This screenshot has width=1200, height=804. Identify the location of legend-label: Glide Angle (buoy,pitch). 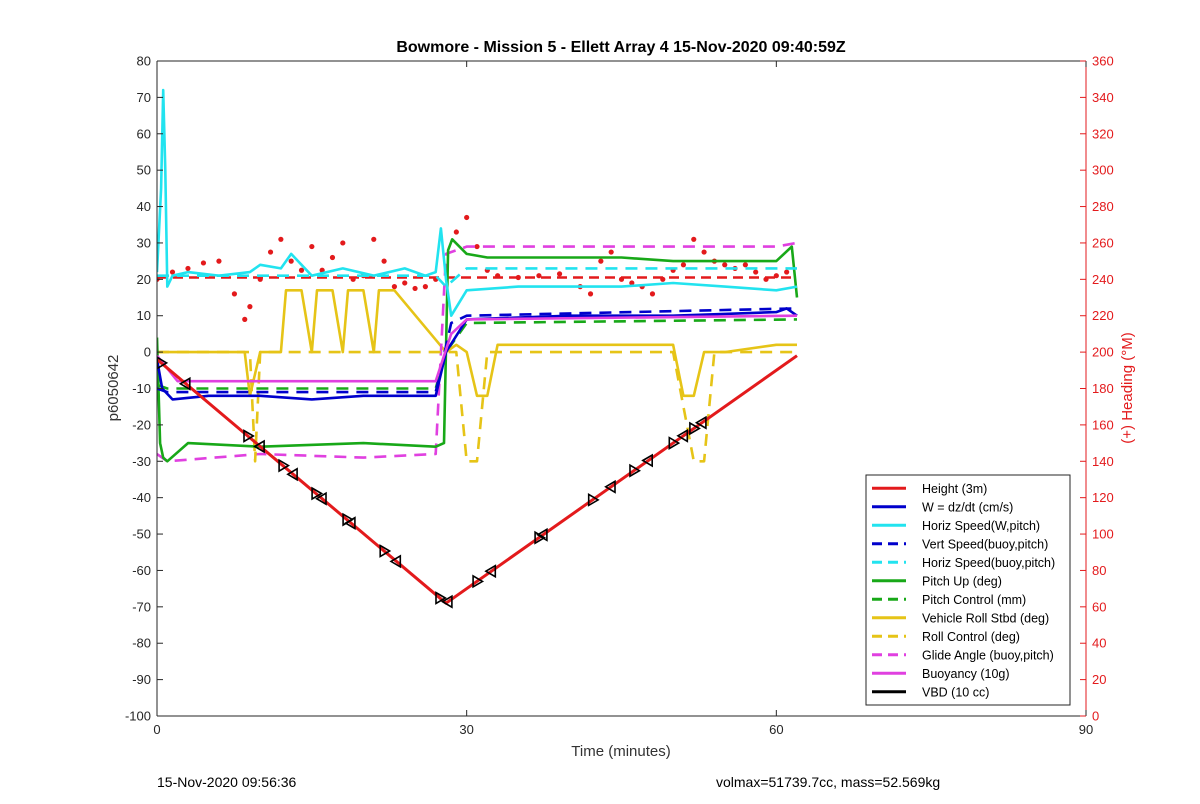
(988, 655).